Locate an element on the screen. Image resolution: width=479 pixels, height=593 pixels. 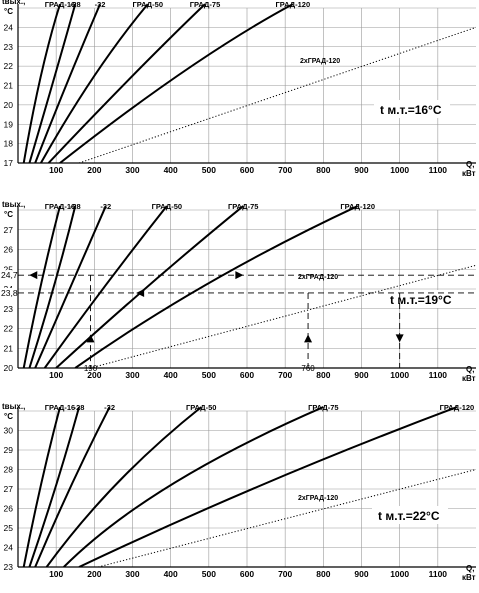
y-tick-label: 19 is located at coordinates (9, 124).